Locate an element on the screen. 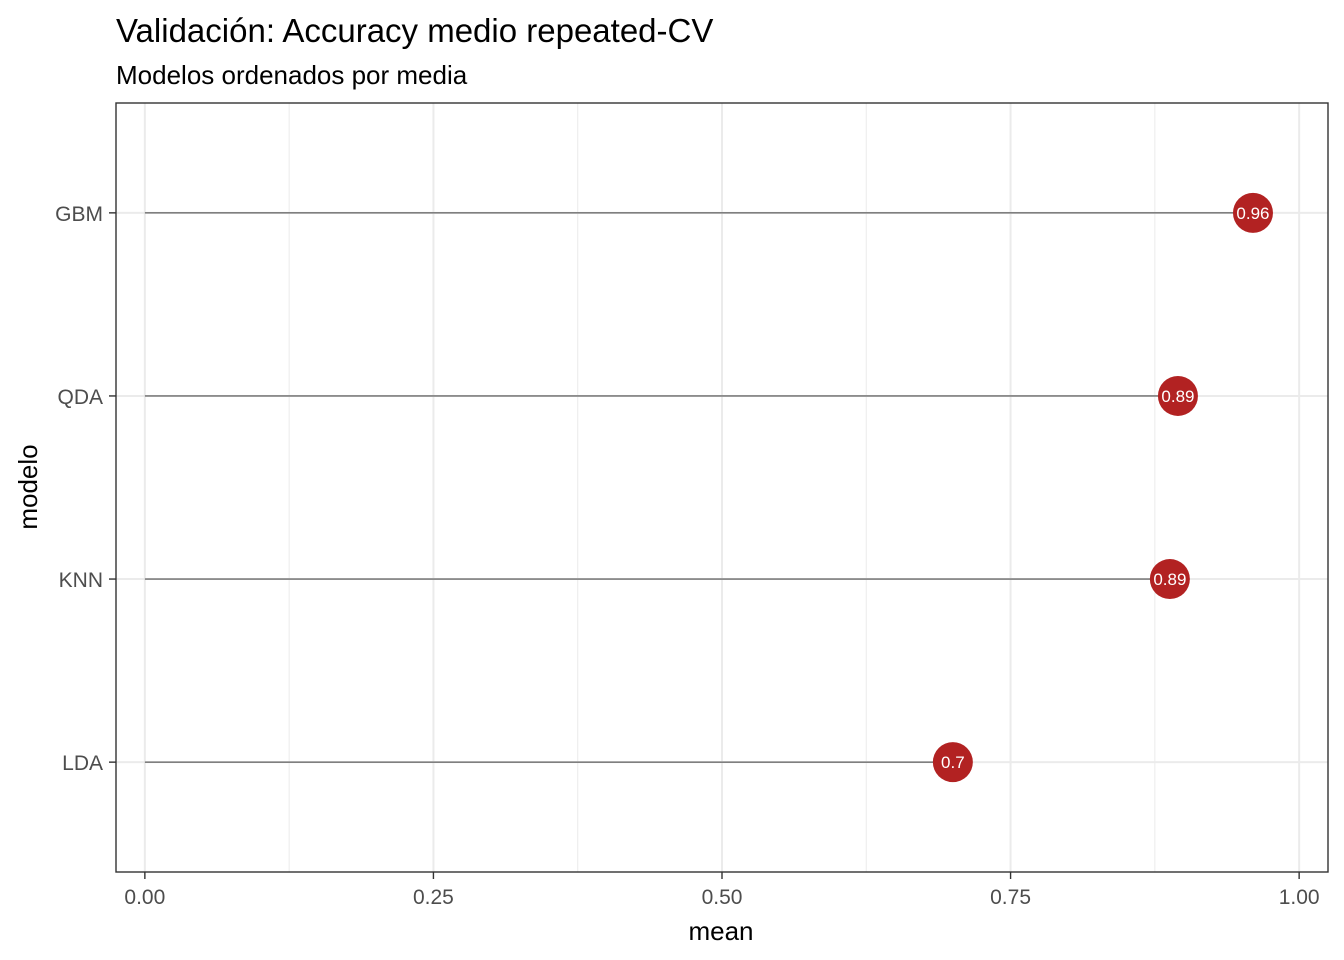 This screenshot has height=960, width=1344. y-tick-label: LDA is located at coordinates (82, 763).